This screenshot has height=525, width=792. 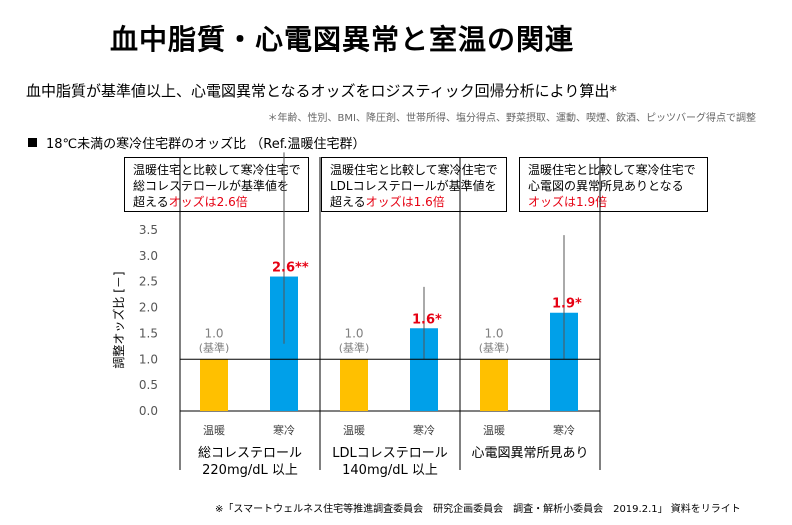 I want to click on callout-line: 超えるオッズは2.6倍, so click(x=220, y=202).